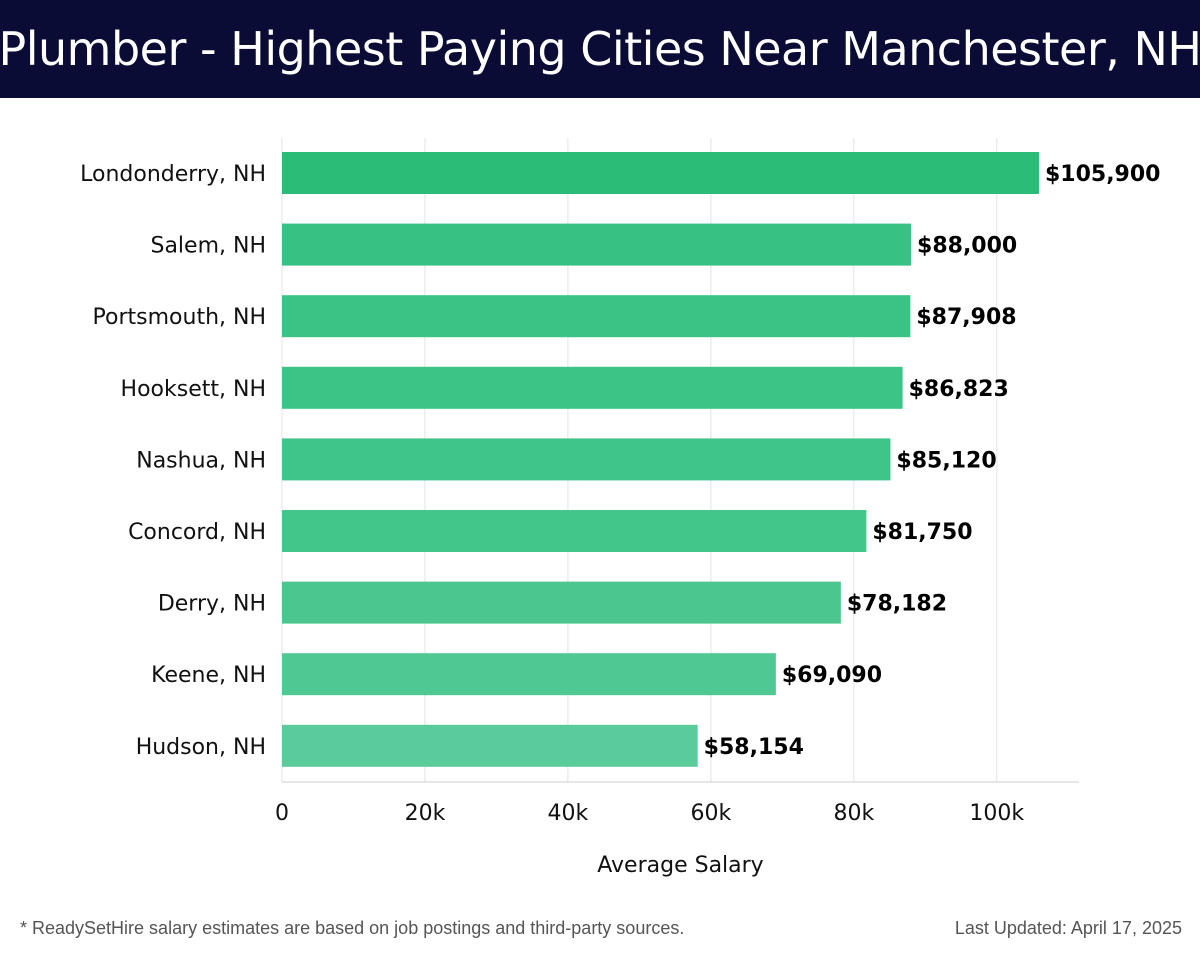  I want to click on x-tick-label: 100k, so click(996, 813).